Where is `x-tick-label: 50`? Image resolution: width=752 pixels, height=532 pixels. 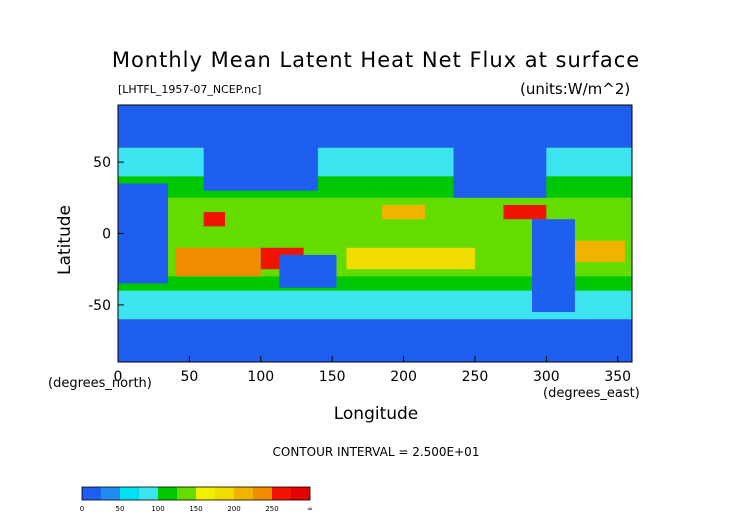
x-tick-label: 50 is located at coordinates (189, 377).